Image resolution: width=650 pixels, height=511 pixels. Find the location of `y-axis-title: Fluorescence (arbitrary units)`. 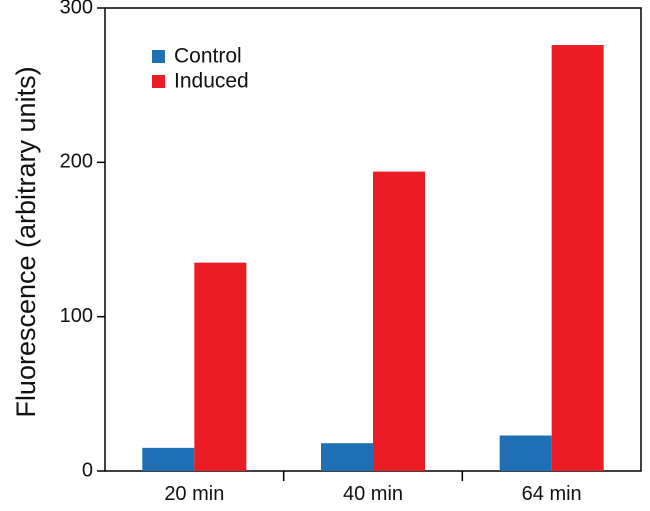

y-axis-title: Fluorescence (arbitrary units) is located at coordinates (26, 241).